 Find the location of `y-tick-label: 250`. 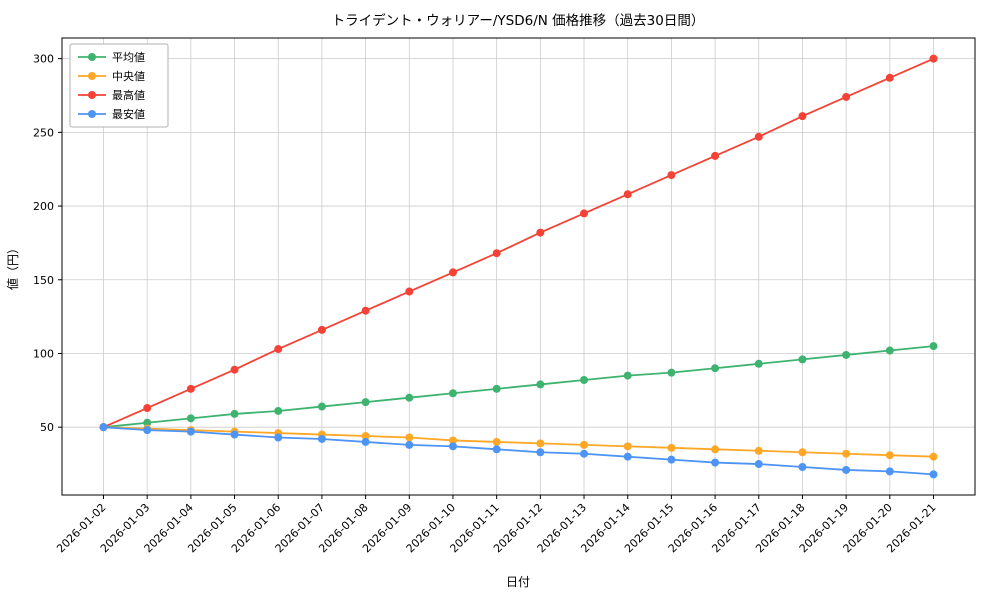

y-tick-label: 250 is located at coordinates (43, 132).